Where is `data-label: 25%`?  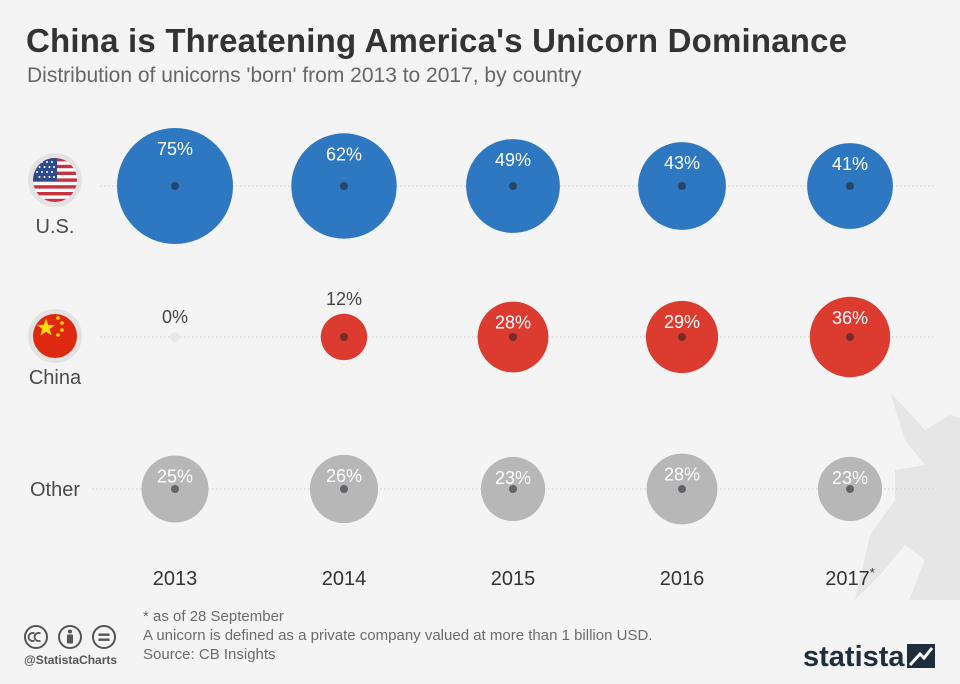 data-label: 25% is located at coordinates (175, 477).